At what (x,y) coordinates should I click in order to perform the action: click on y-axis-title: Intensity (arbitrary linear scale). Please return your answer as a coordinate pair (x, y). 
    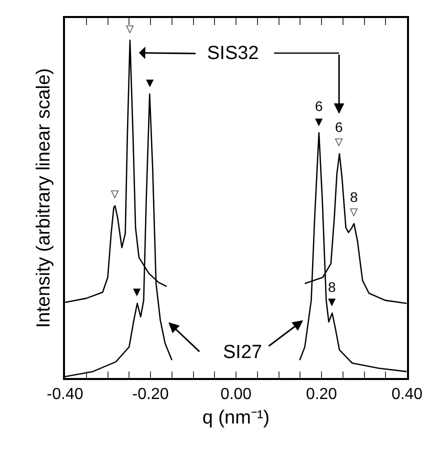
    Looking at the image, I should click on (44, 198).